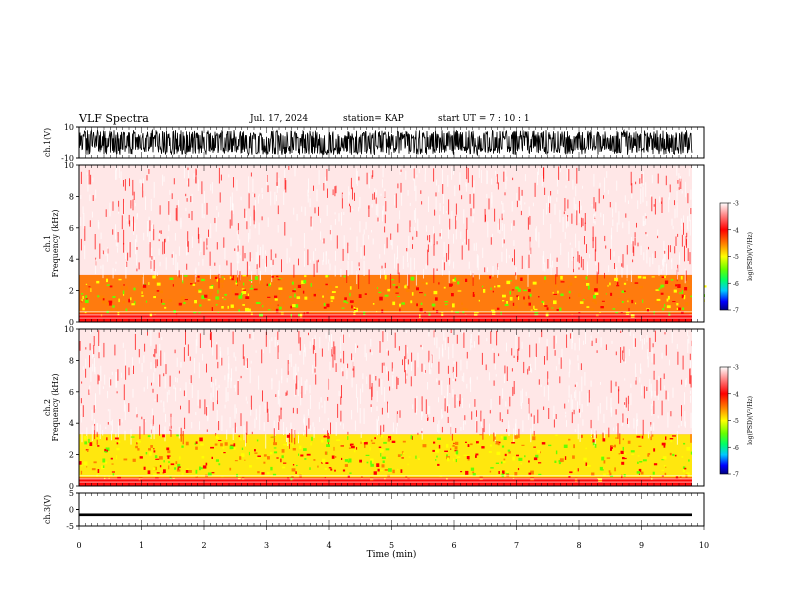  Describe the element at coordinates (750, 256) in the screenshot. I see `colorbar-label: log(PSD)(V²/Hz)` at that location.